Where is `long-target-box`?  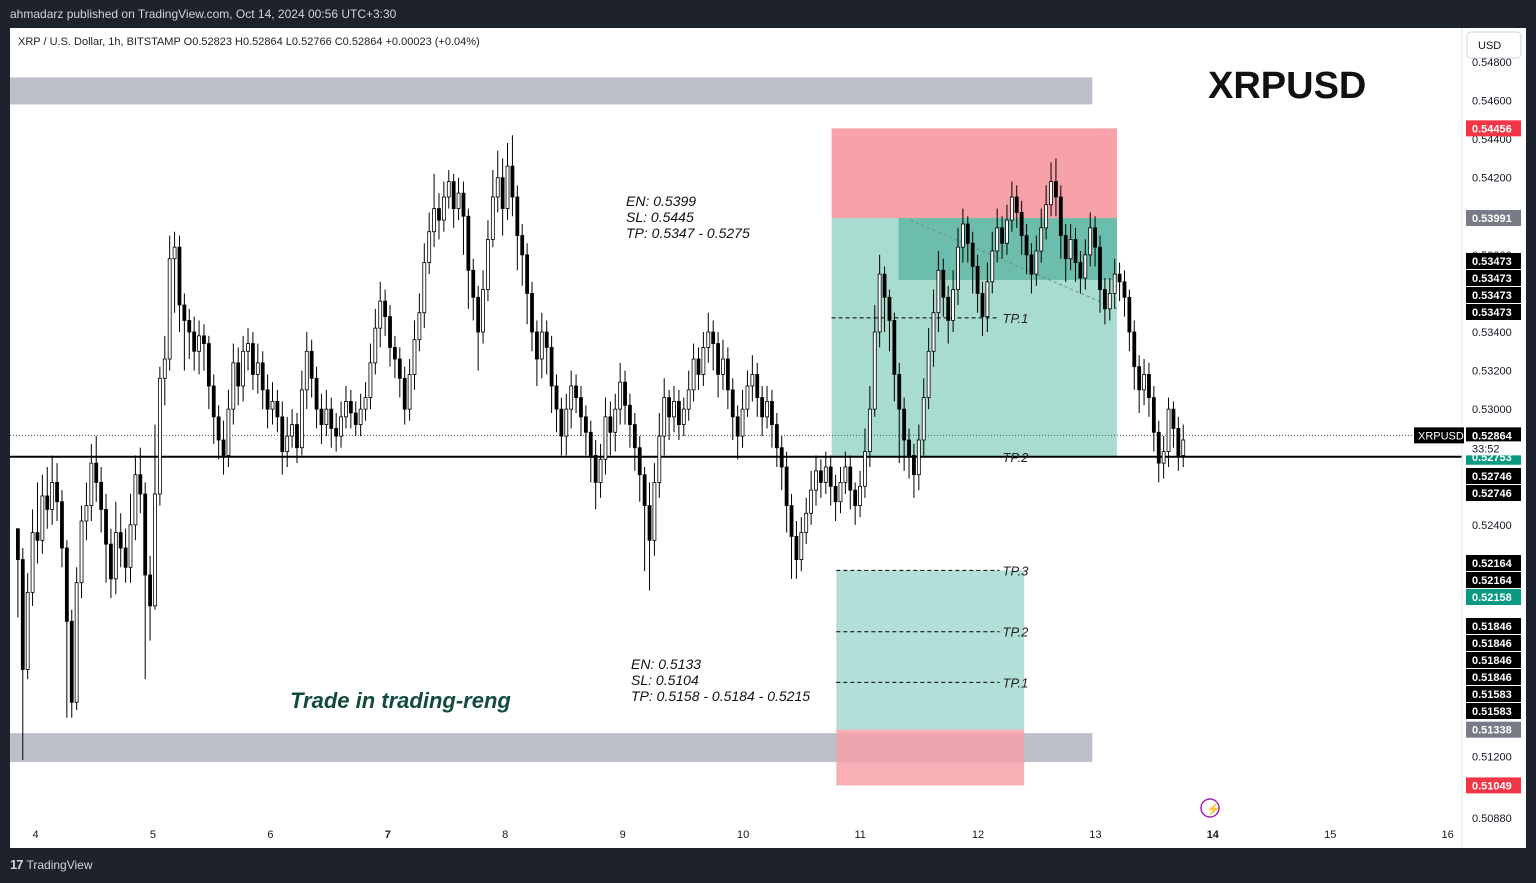 long-target-box is located at coordinates (930, 650).